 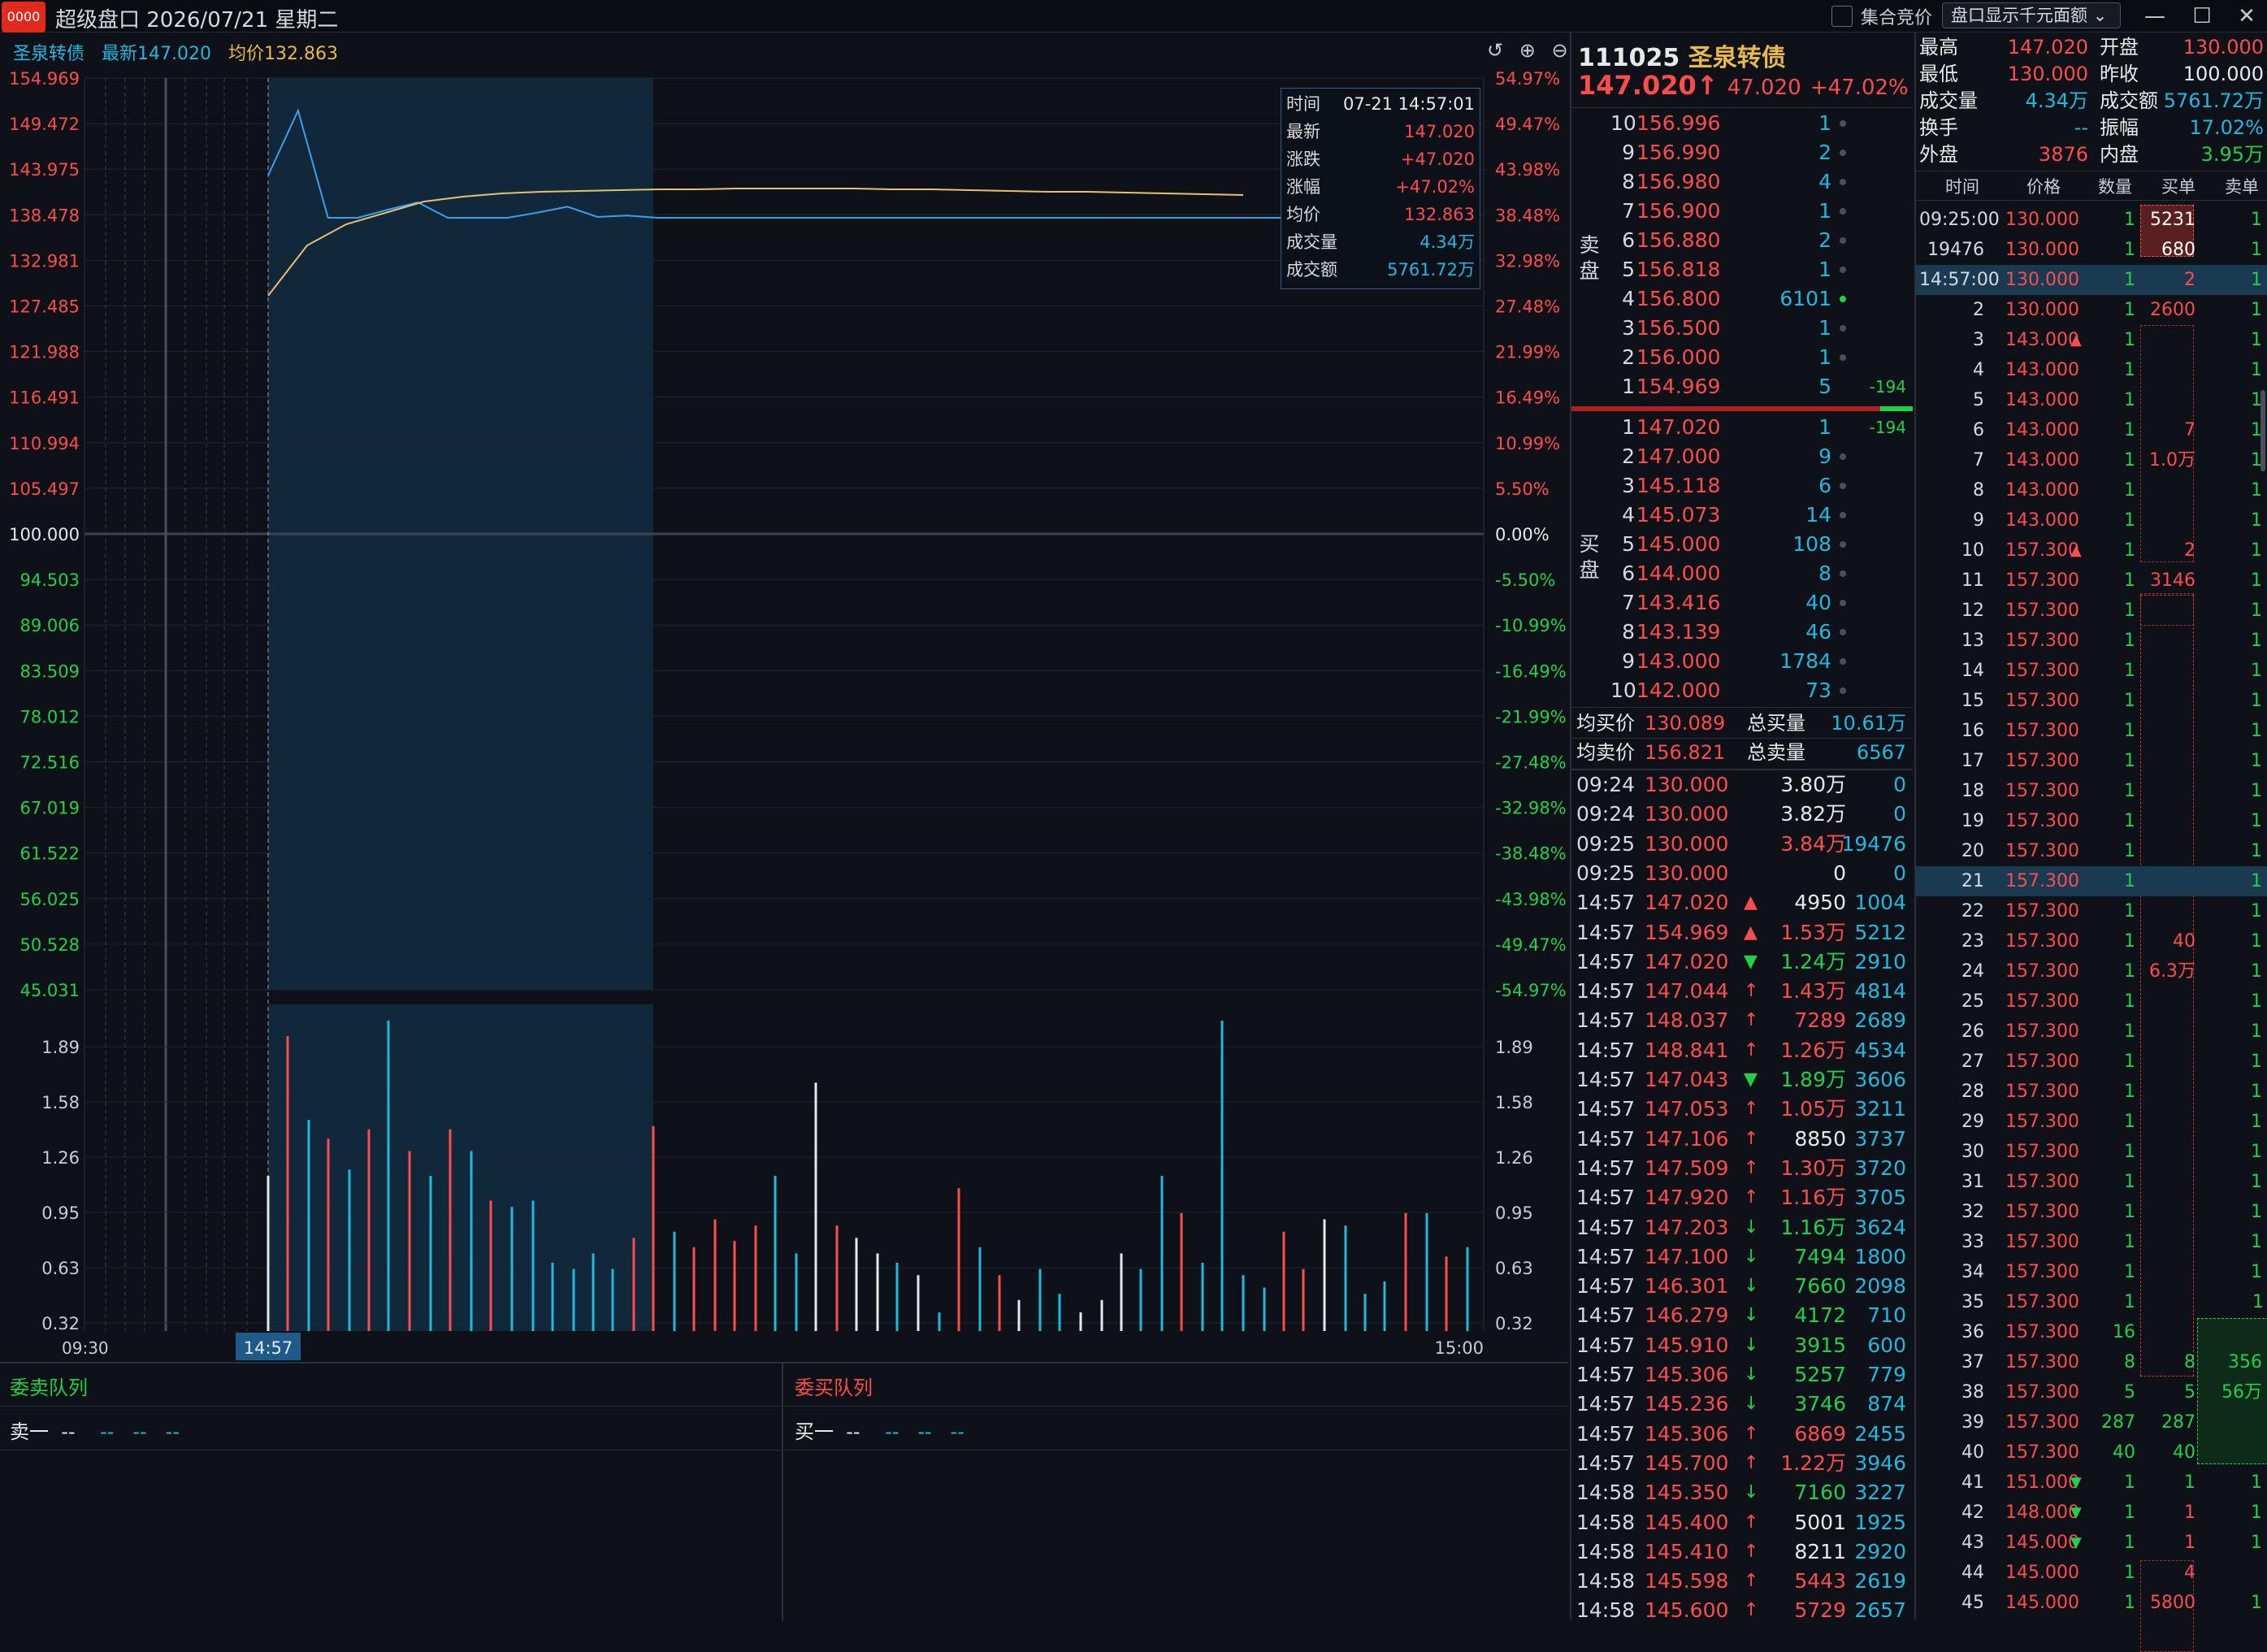 I want to click on detail-row: 11 157.300 1 3146 1, so click(x=2091, y=581).